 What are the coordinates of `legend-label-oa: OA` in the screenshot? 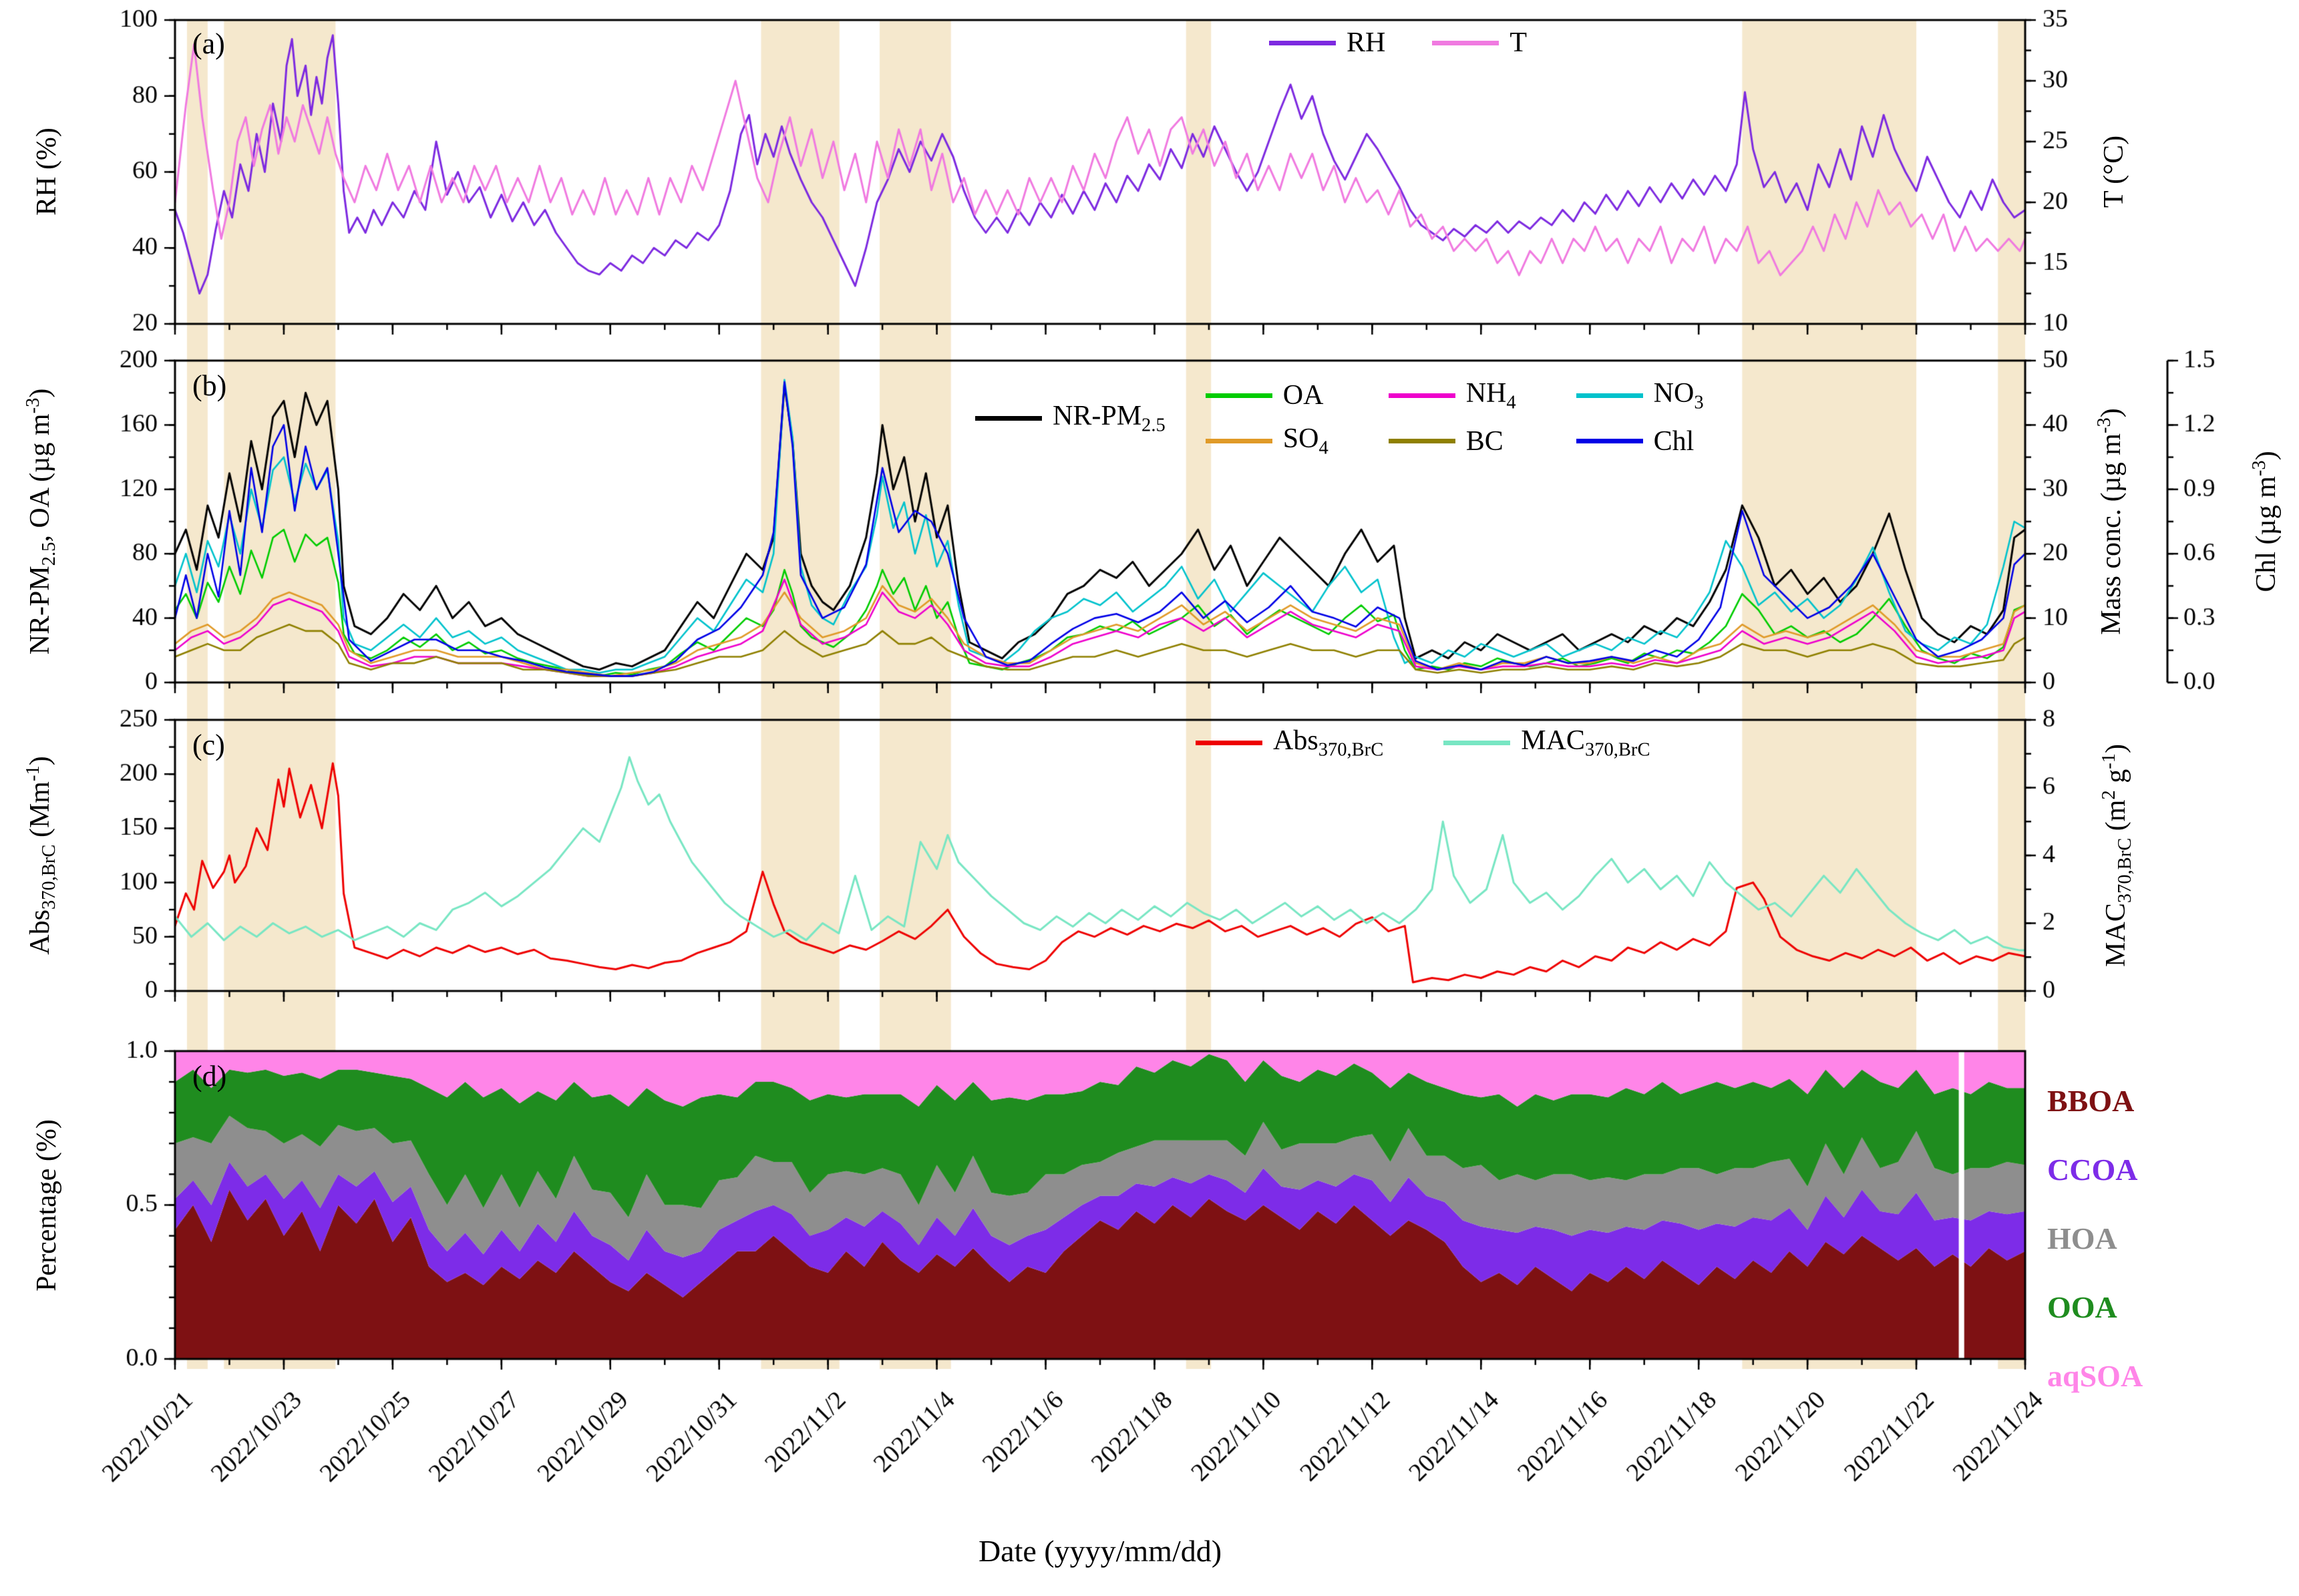 It's located at (1303, 395).